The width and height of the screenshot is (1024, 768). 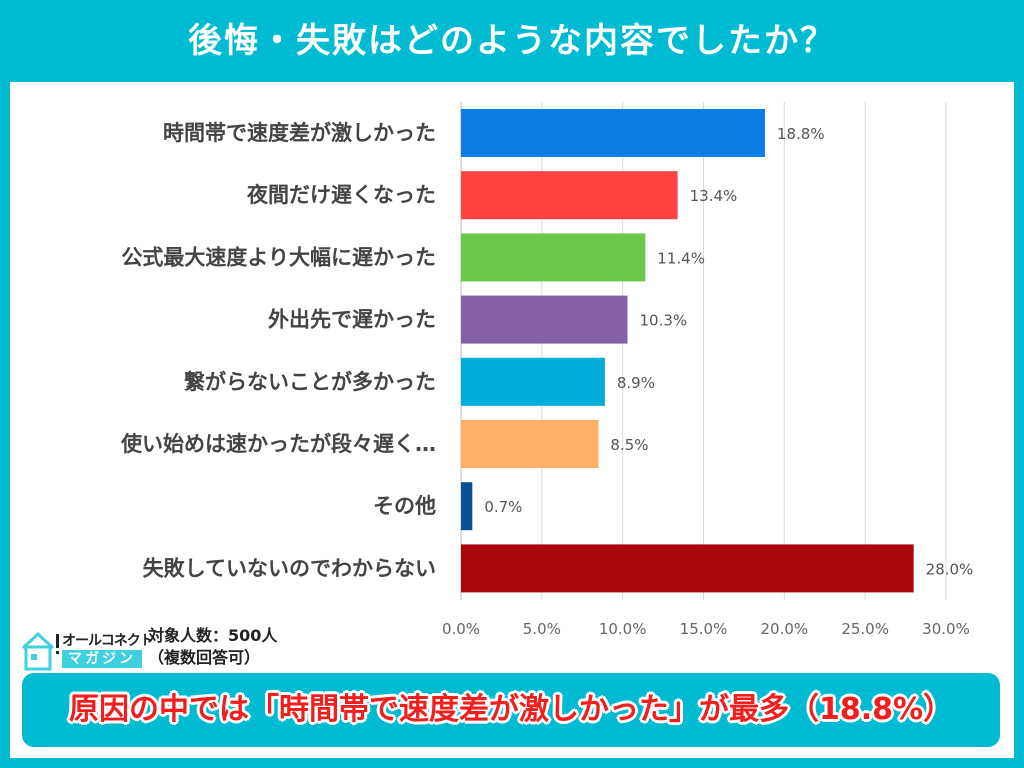 I want to click on sample-note: （複数回答可）, so click(x=204, y=657).